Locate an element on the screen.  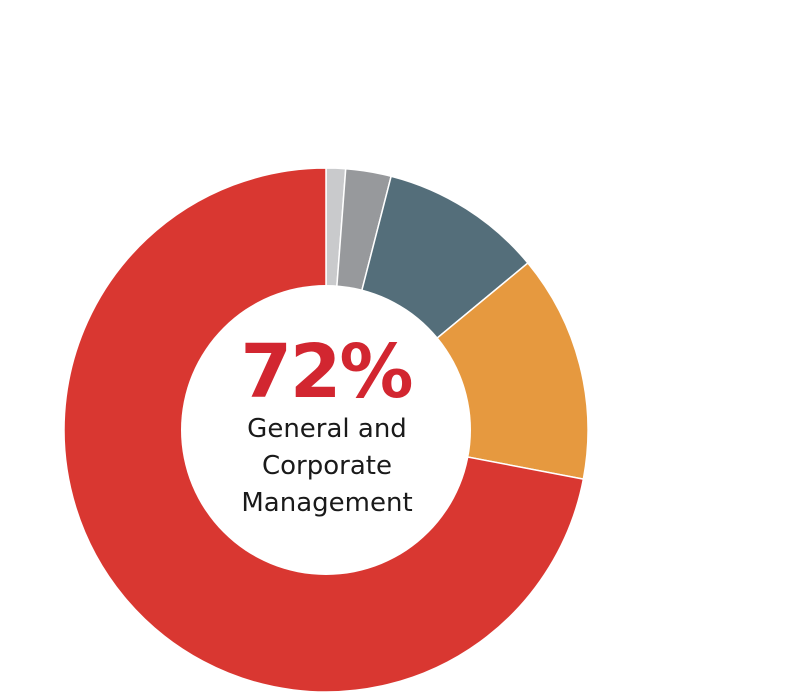
center-label-line-1: General and is located at coordinates (327, 429).